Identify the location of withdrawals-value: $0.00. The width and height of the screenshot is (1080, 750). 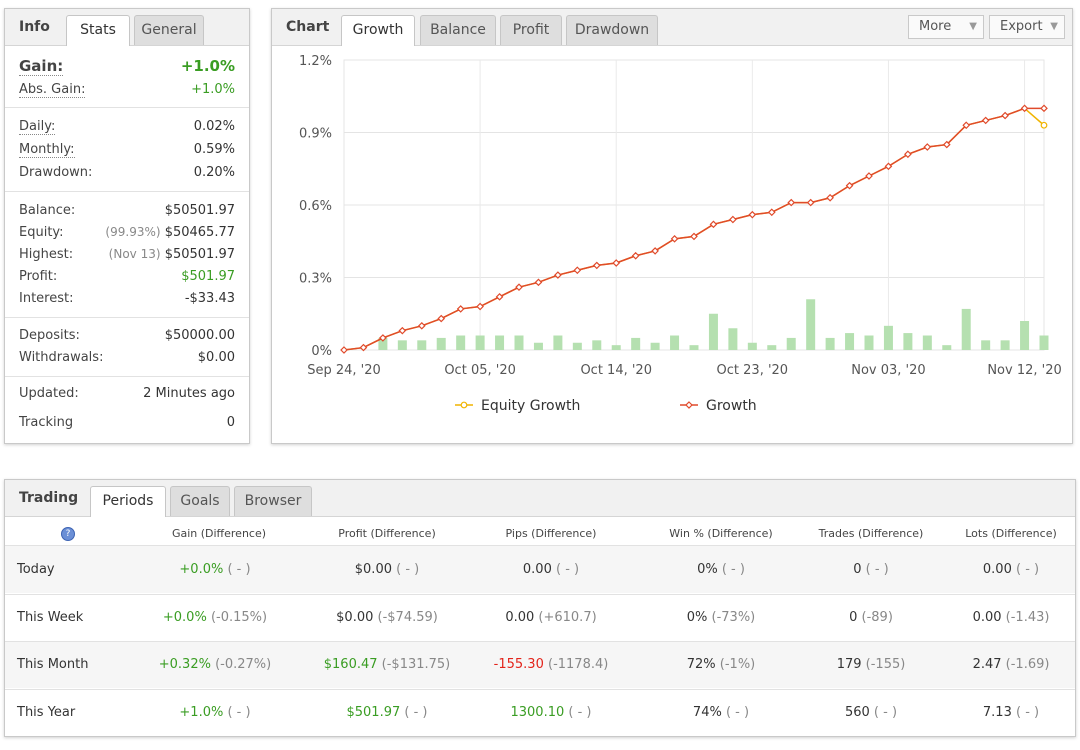
(216, 357).